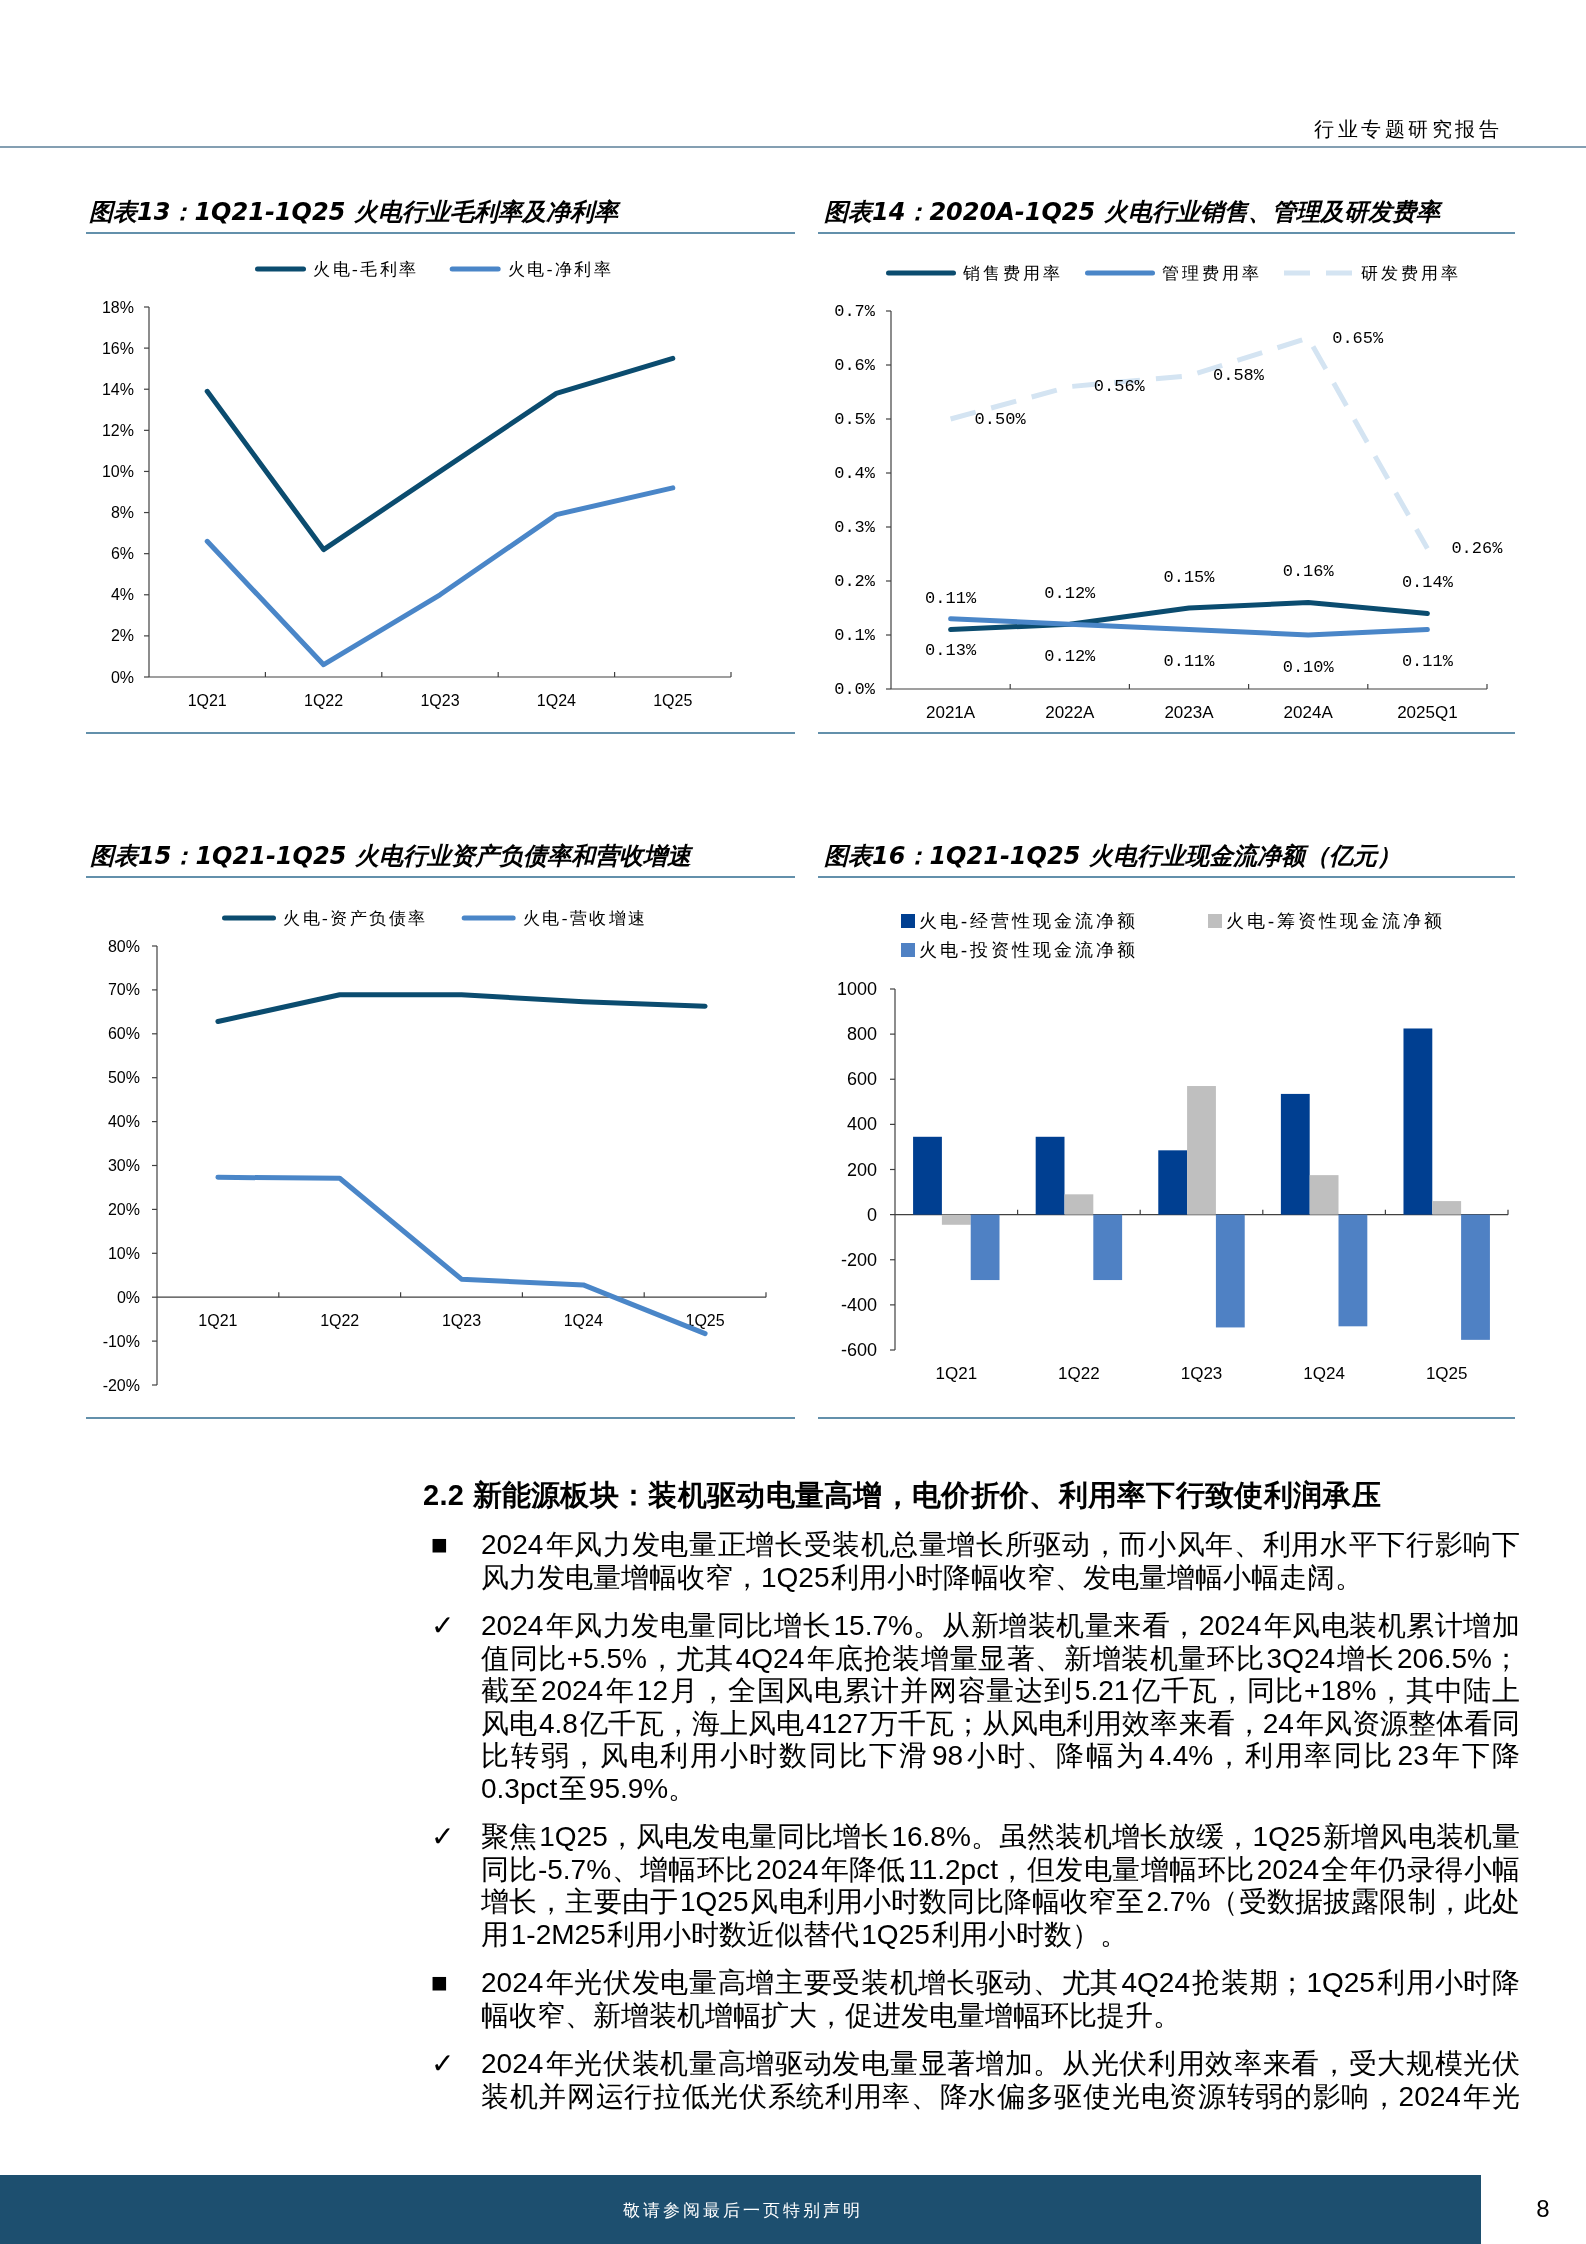  Describe the element at coordinates (123, 1122) in the screenshot. I see `y-tick-label: 40%` at that location.